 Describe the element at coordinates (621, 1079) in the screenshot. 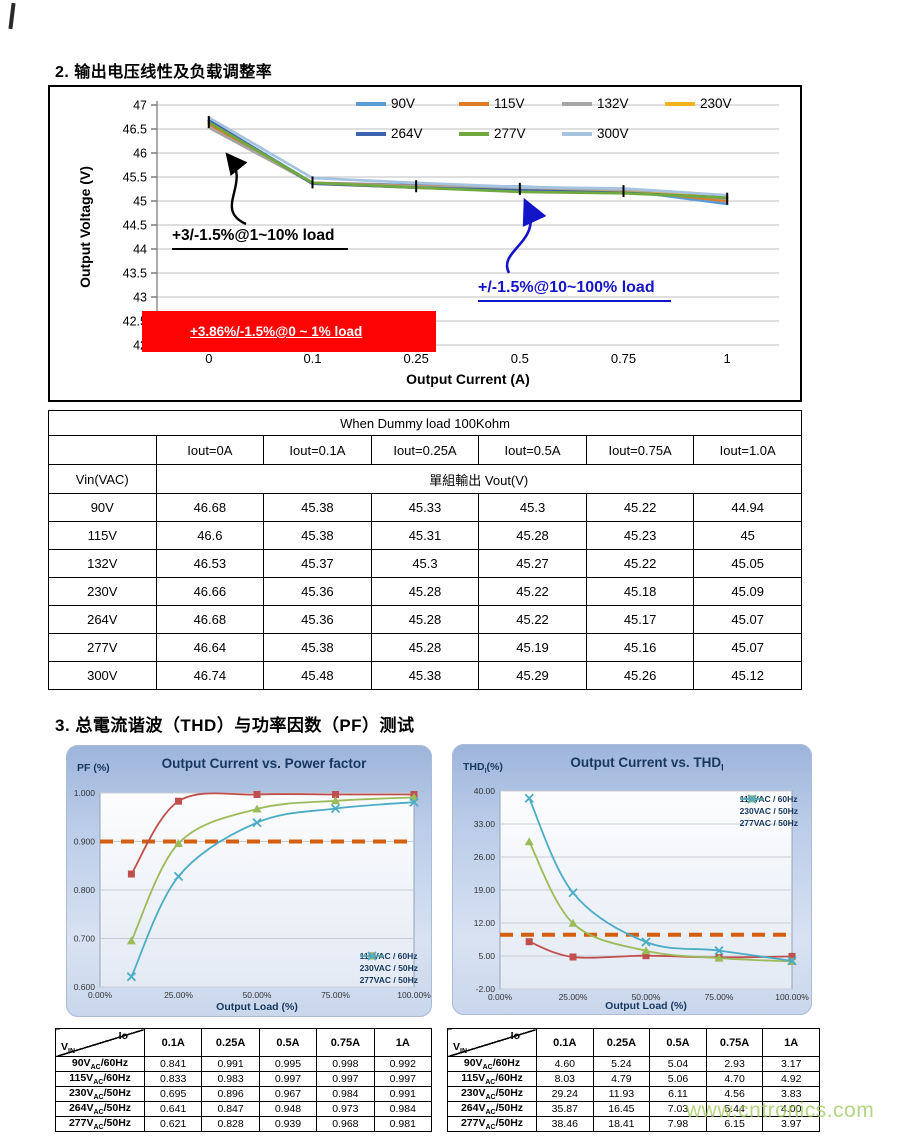

I see `table-cell: 4.79` at that location.